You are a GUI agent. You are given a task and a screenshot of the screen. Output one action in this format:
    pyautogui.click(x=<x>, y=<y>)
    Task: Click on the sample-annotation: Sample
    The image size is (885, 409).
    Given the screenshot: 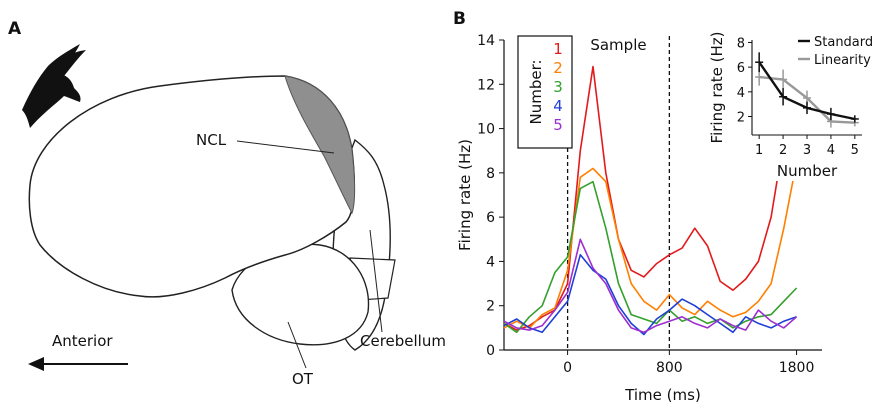 What is the action you would take?
    pyautogui.click(x=618, y=45)
    